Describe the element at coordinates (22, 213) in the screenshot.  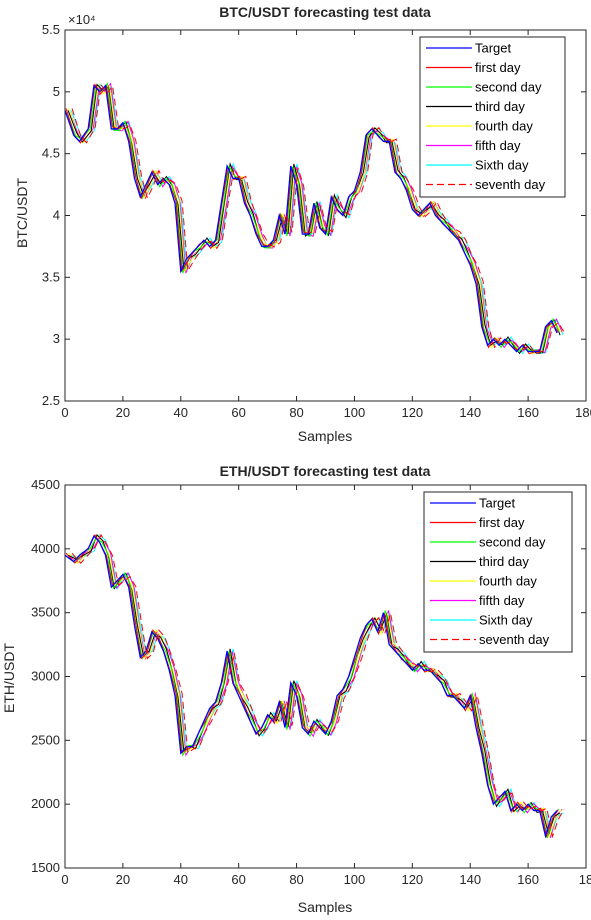
I see `y-axis-label: BTC/USDT` at that location.